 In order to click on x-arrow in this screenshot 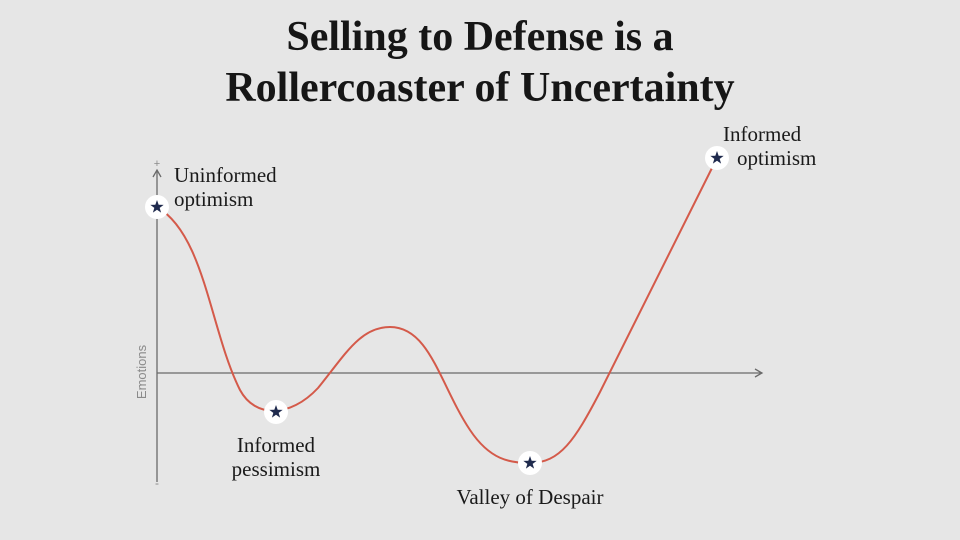, I will do `click(759, 373)`.